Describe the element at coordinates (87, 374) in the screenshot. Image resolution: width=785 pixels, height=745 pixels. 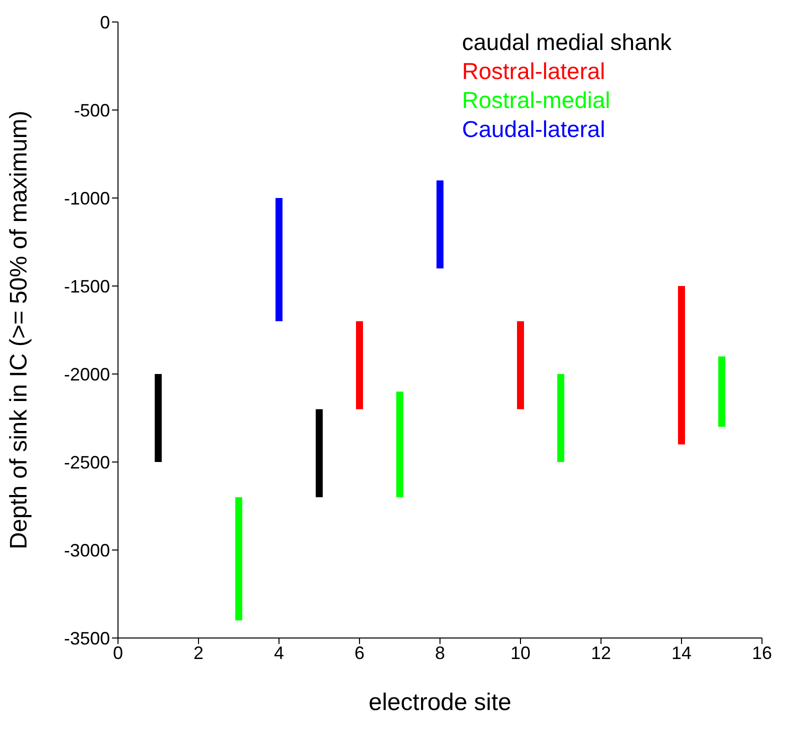
I see `y-tick-label: -2000` at that location.